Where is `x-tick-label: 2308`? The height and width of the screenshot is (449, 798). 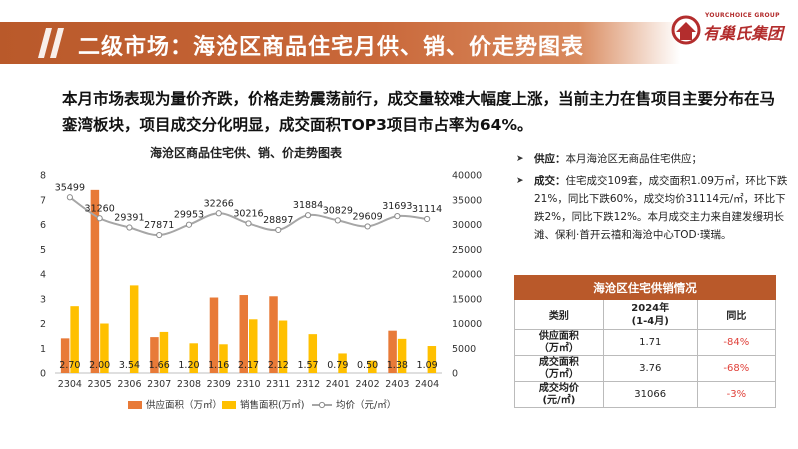
x-tick-label: 2308 is located at coordinates (189, 384).